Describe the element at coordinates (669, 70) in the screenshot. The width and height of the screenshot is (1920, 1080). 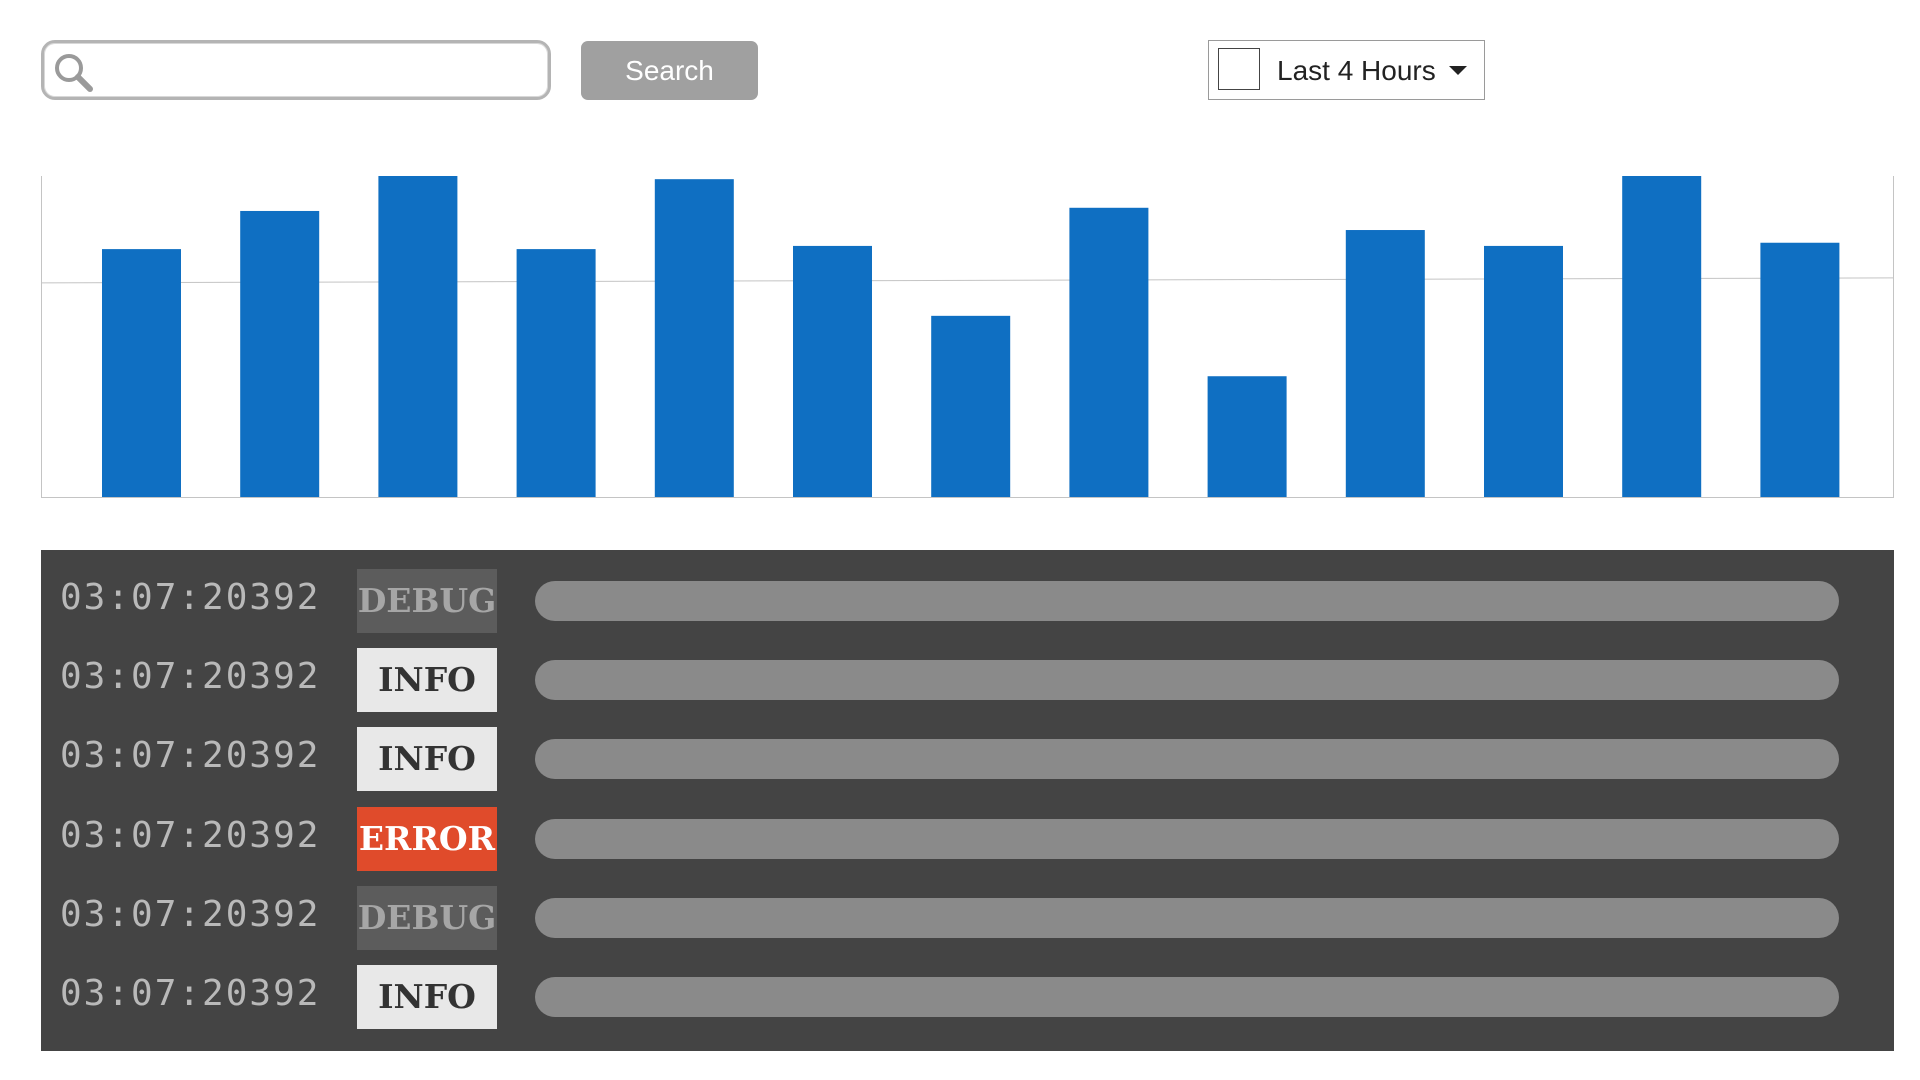
I see `search-button: Search` at that location.